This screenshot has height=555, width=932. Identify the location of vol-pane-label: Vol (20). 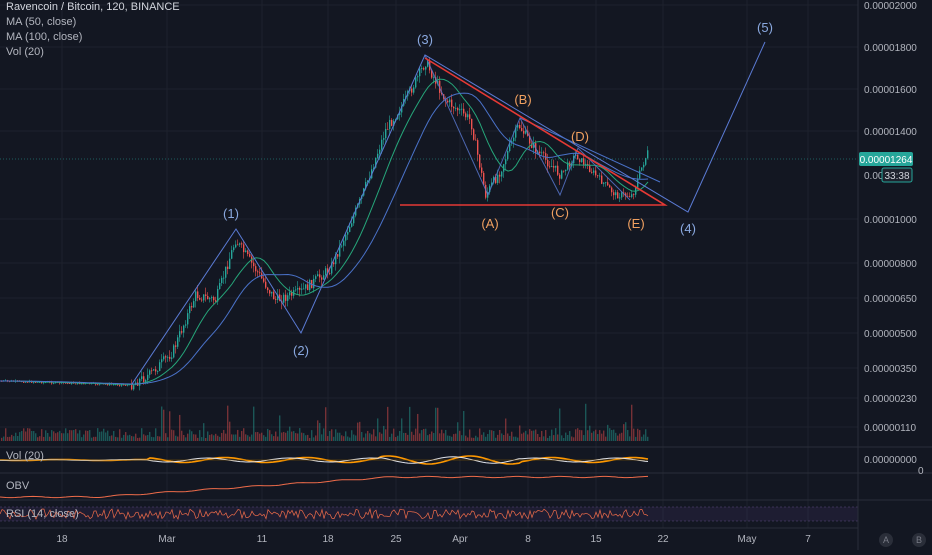
(25, 456).